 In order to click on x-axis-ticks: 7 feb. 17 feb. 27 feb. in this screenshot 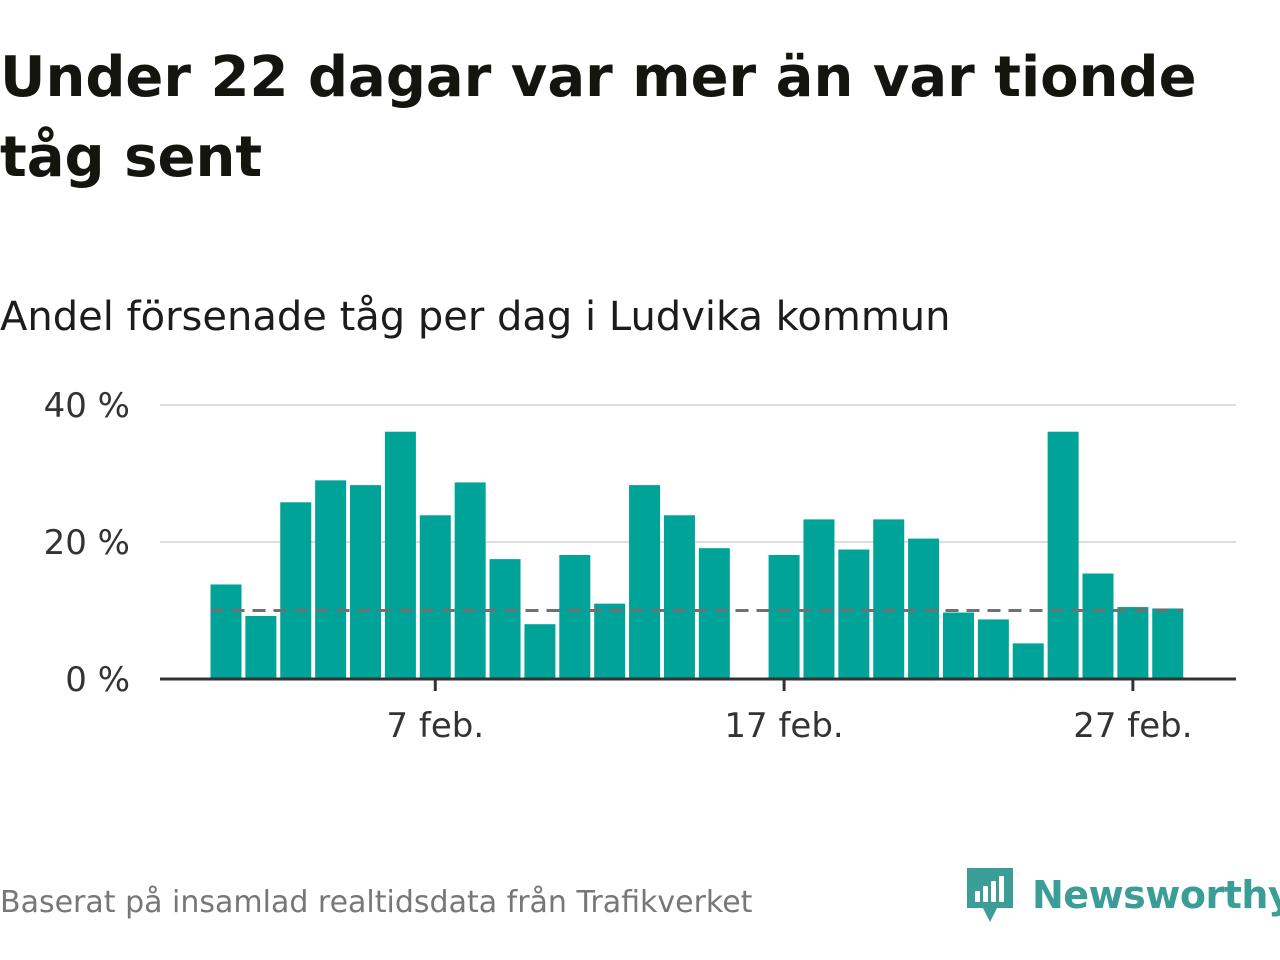, I will do `click(789, 712)`.